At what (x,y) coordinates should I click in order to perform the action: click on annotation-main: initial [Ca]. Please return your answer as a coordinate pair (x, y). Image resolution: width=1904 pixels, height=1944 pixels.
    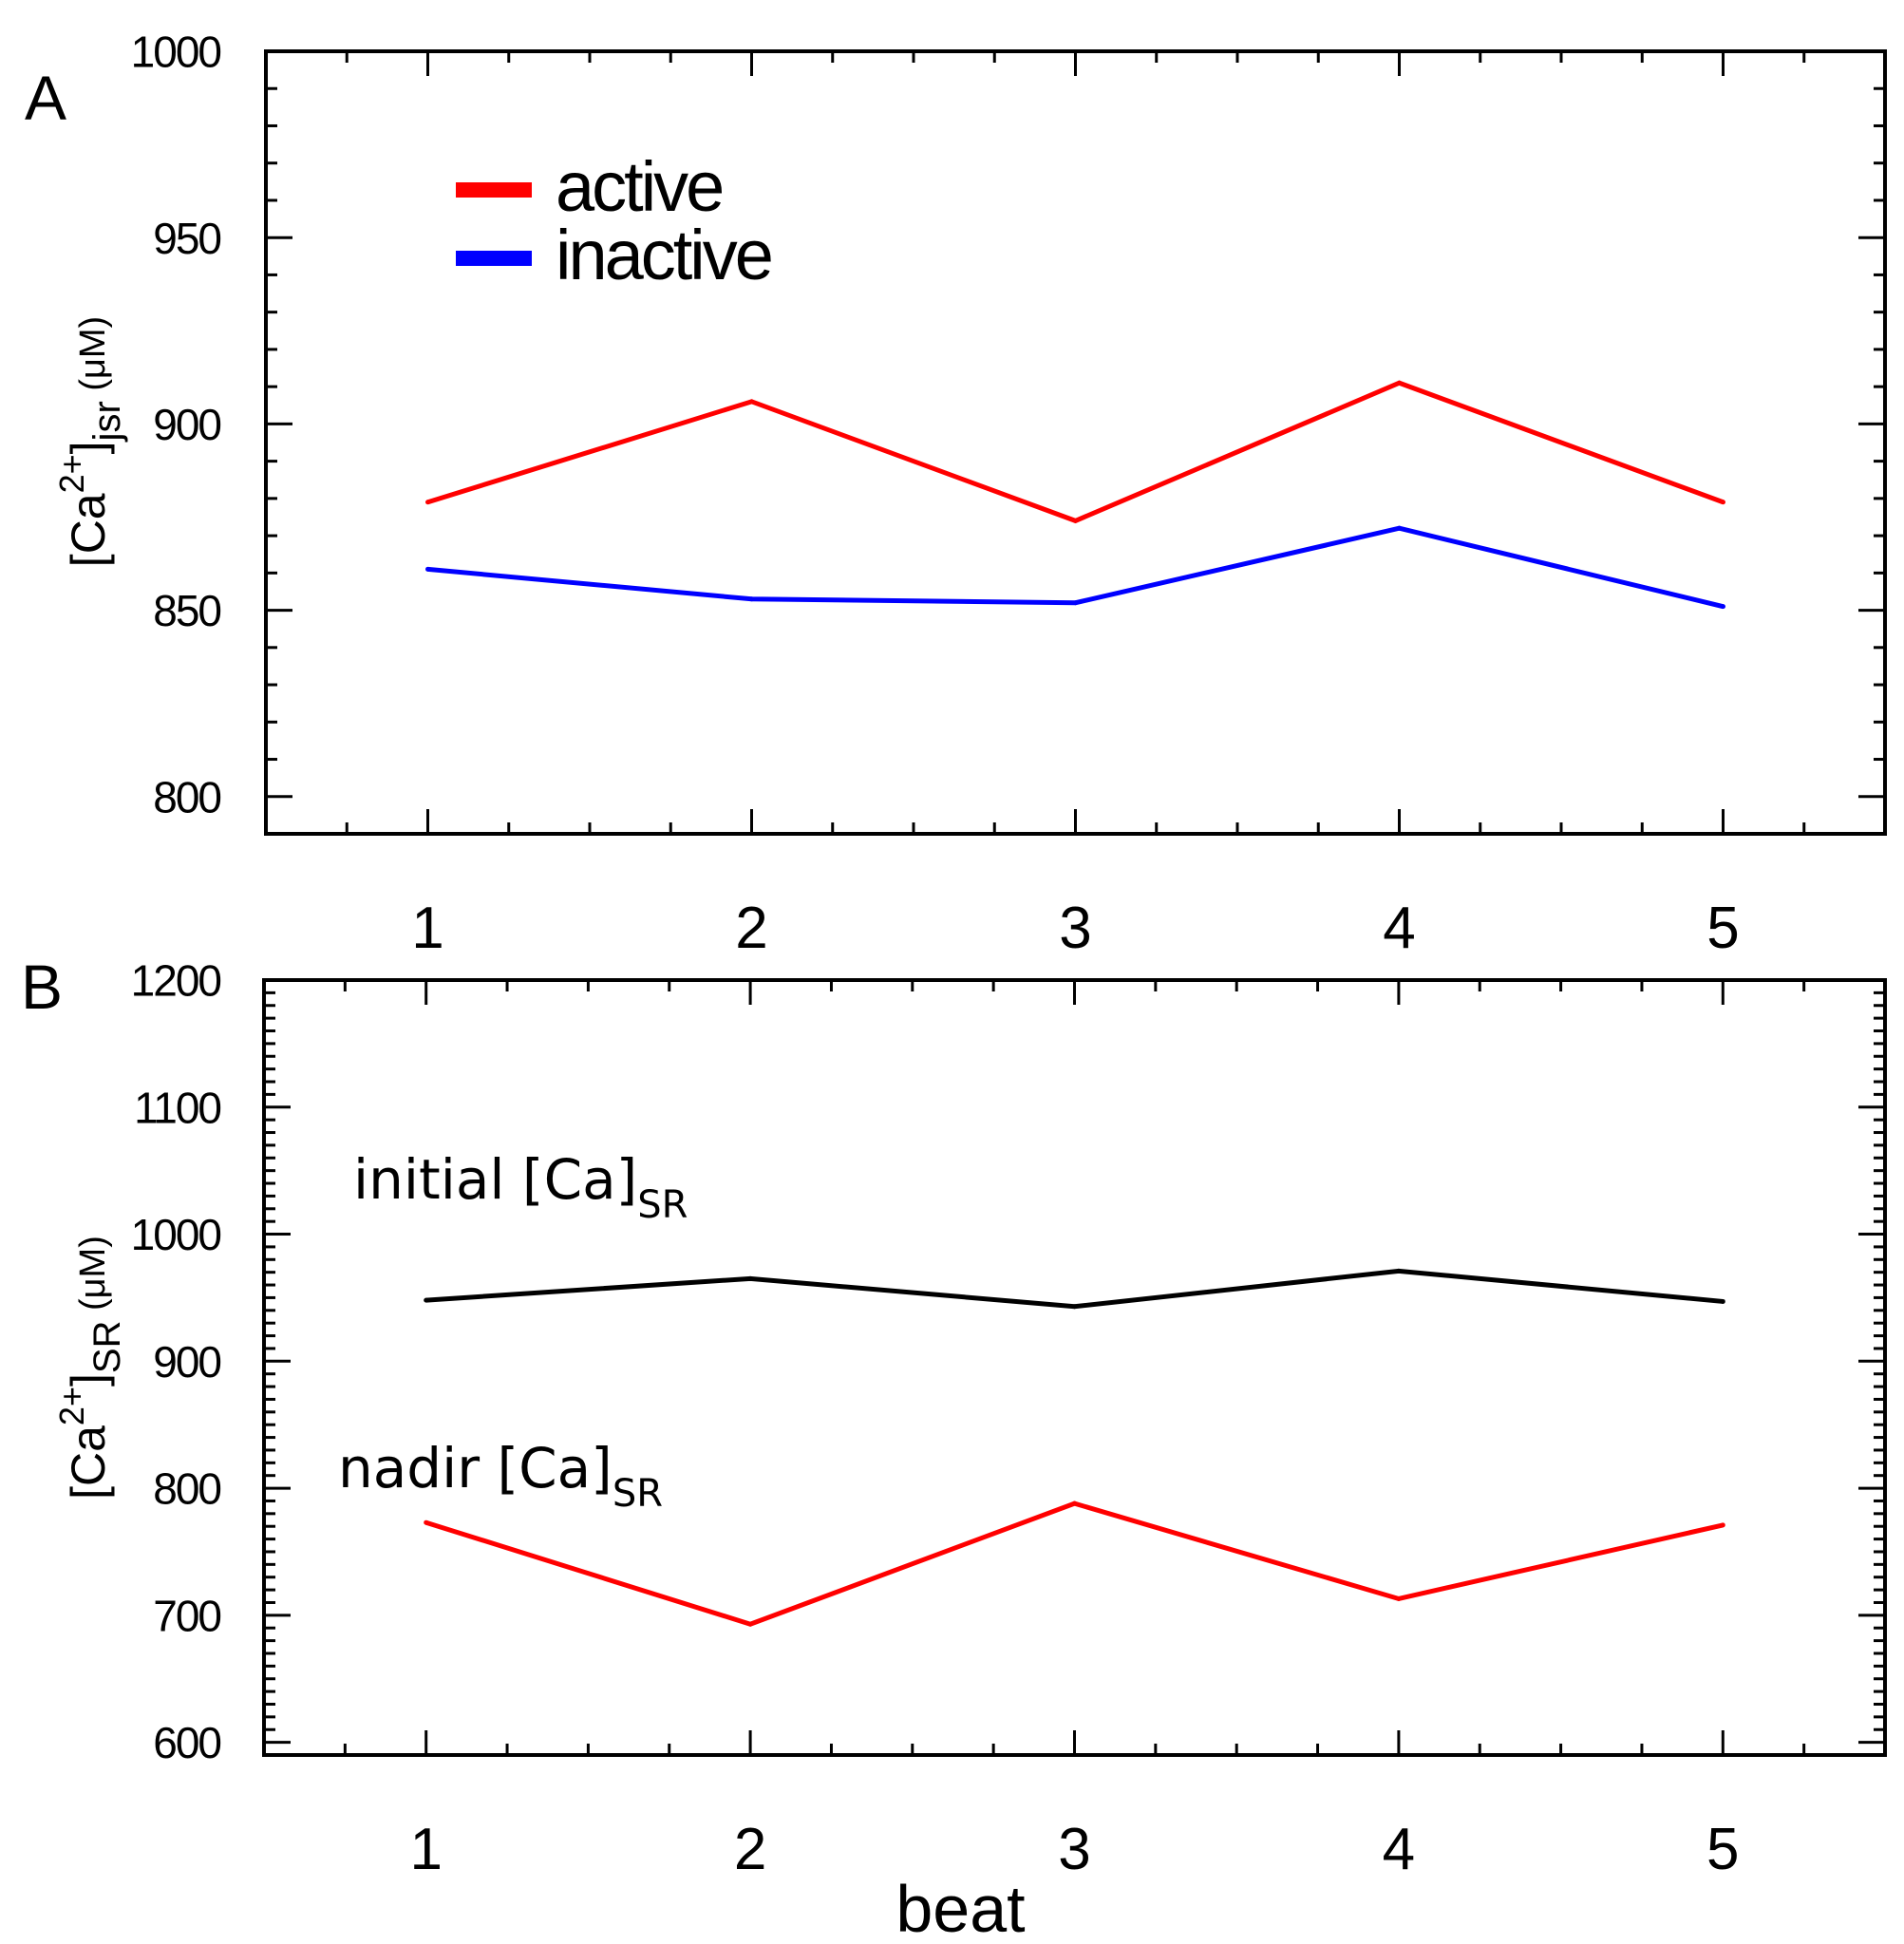
    Looking at the image, I should click on (495, 1179).